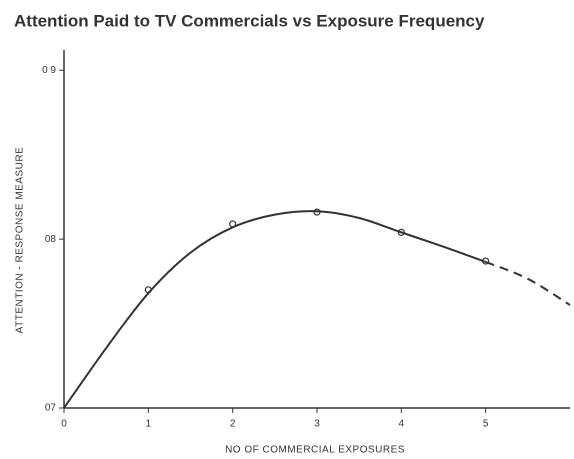 The height and width of the screenshot is (459, 574). What do you see at coordinates (49, 70) in the screenshot?
I see `y-tick-label: 0 9` at bounding box center [49, 70].